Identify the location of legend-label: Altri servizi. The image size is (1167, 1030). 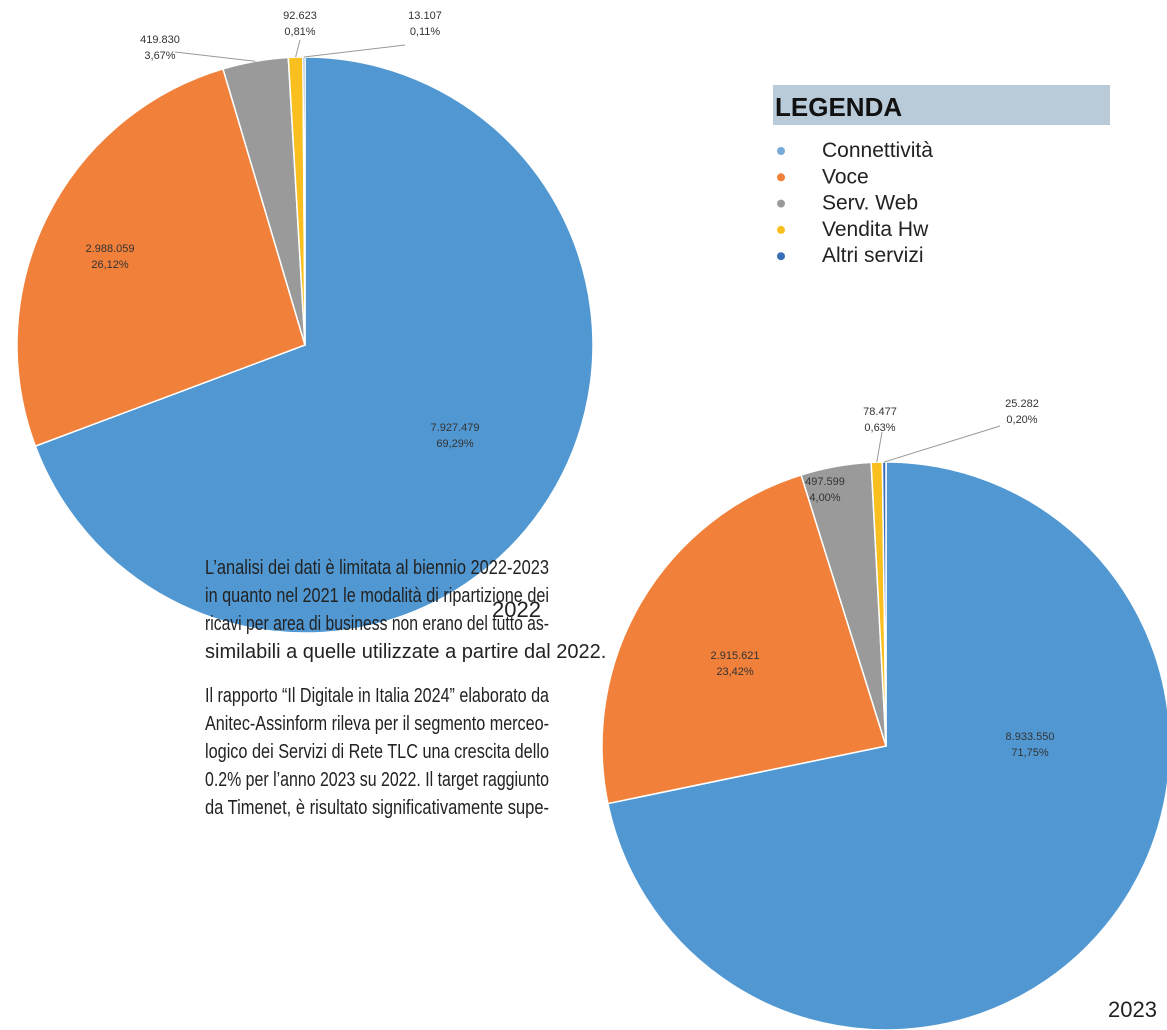
(873, 255).